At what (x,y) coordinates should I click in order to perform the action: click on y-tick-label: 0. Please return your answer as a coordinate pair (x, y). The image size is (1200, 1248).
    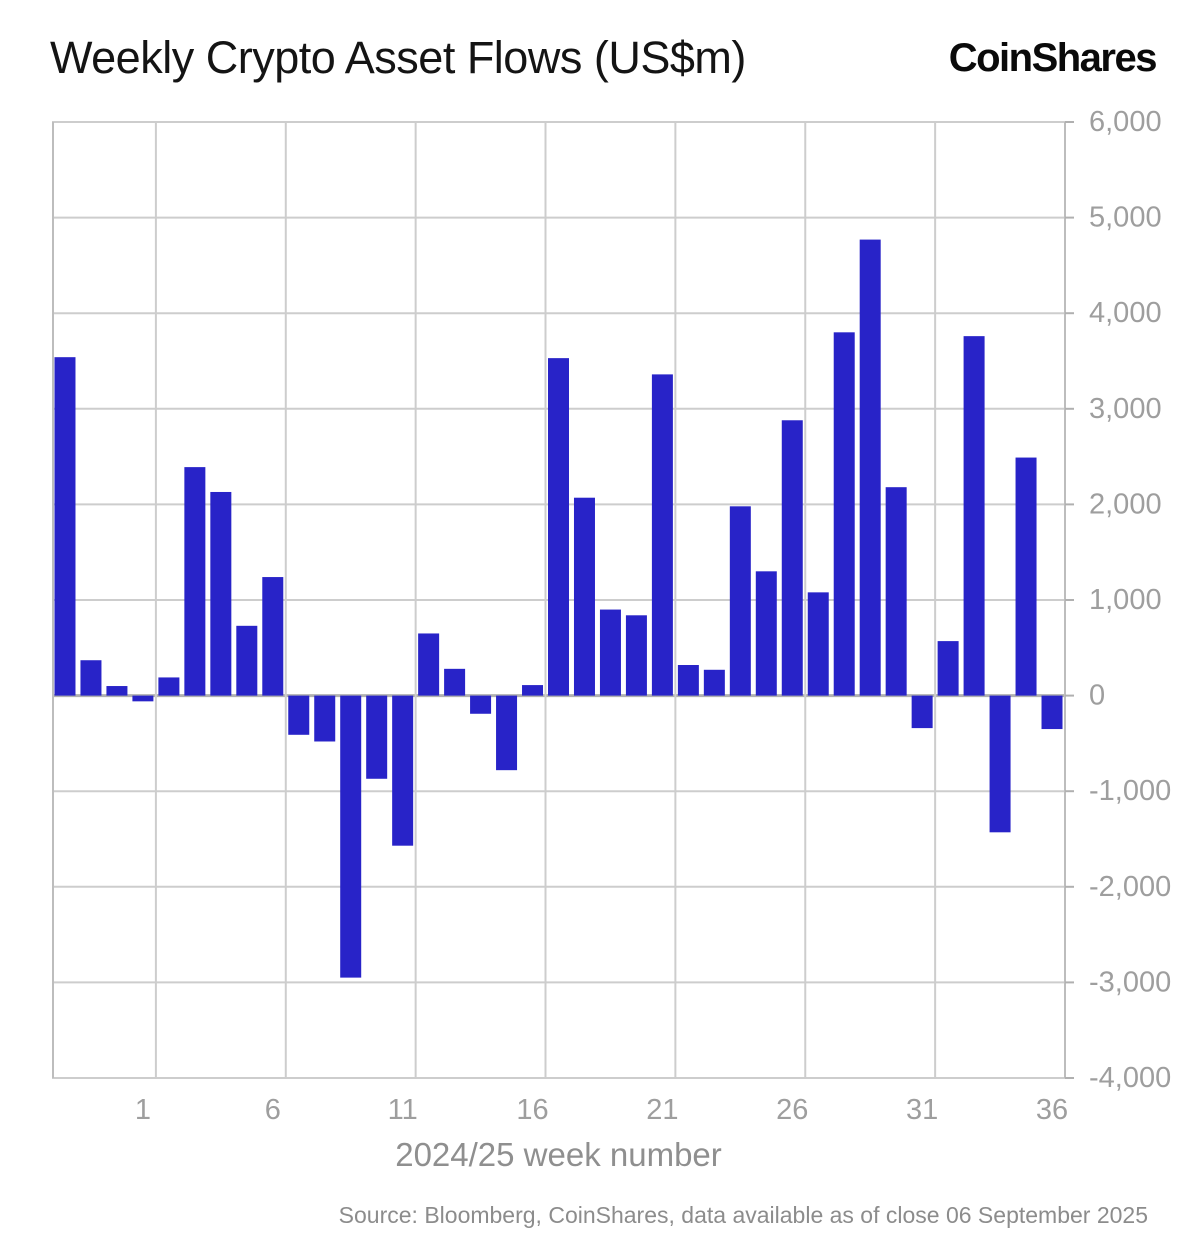
    Looking at the image, I should click on (1097, 696).